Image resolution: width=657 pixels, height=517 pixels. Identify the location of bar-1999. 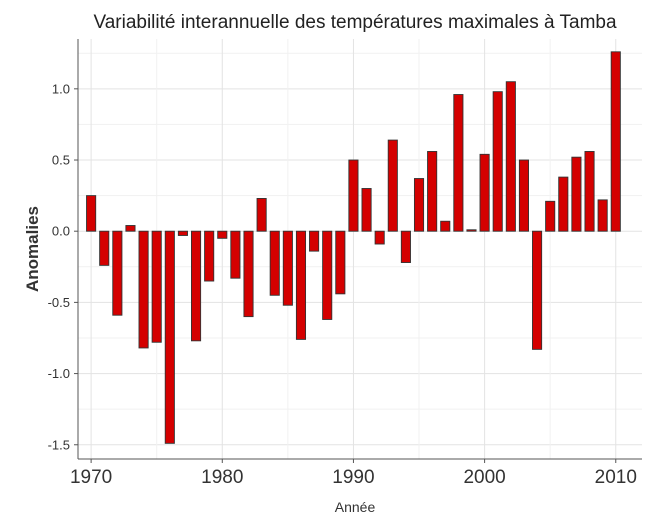
(471, 230).